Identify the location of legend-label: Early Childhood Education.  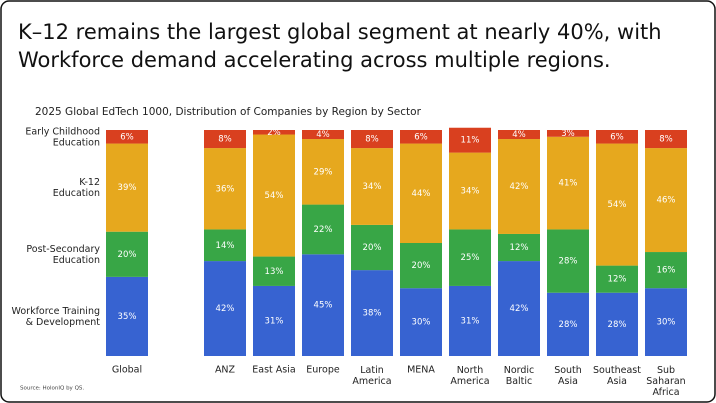
(62, 137).